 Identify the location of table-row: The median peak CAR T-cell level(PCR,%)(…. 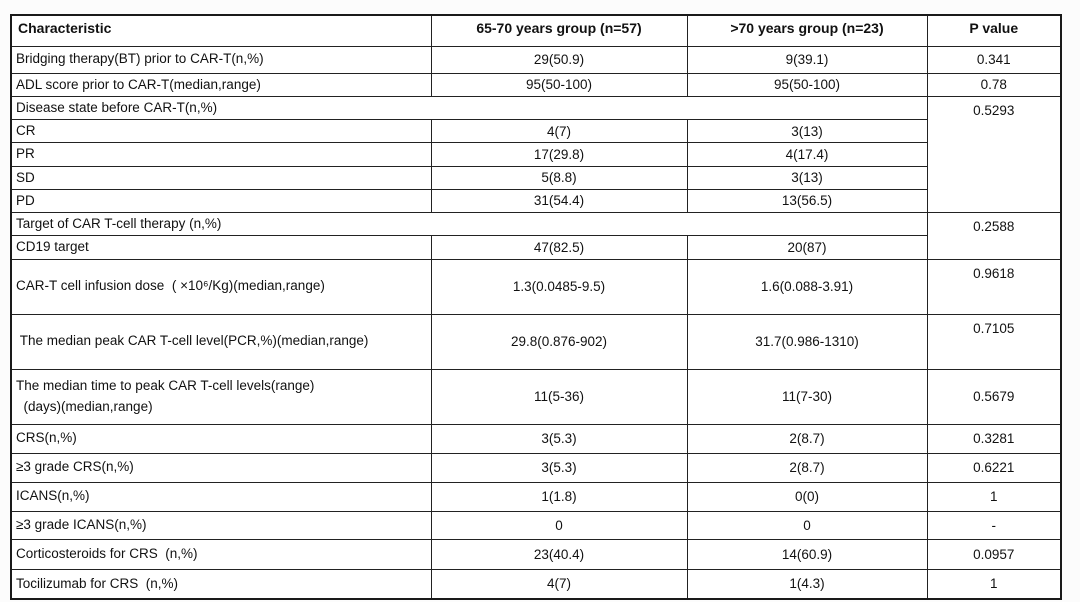
(536, 341).